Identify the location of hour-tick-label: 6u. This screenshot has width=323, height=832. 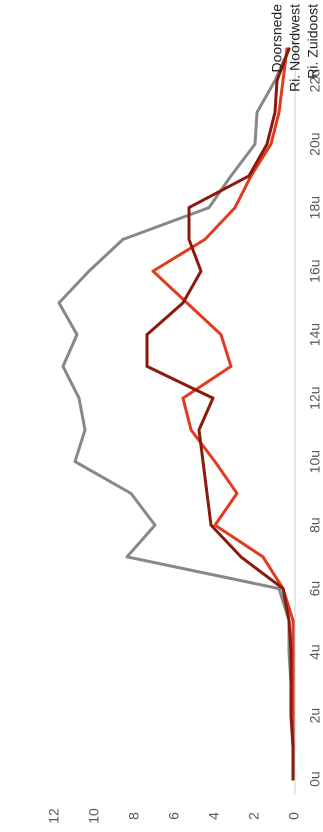
(315, 589).